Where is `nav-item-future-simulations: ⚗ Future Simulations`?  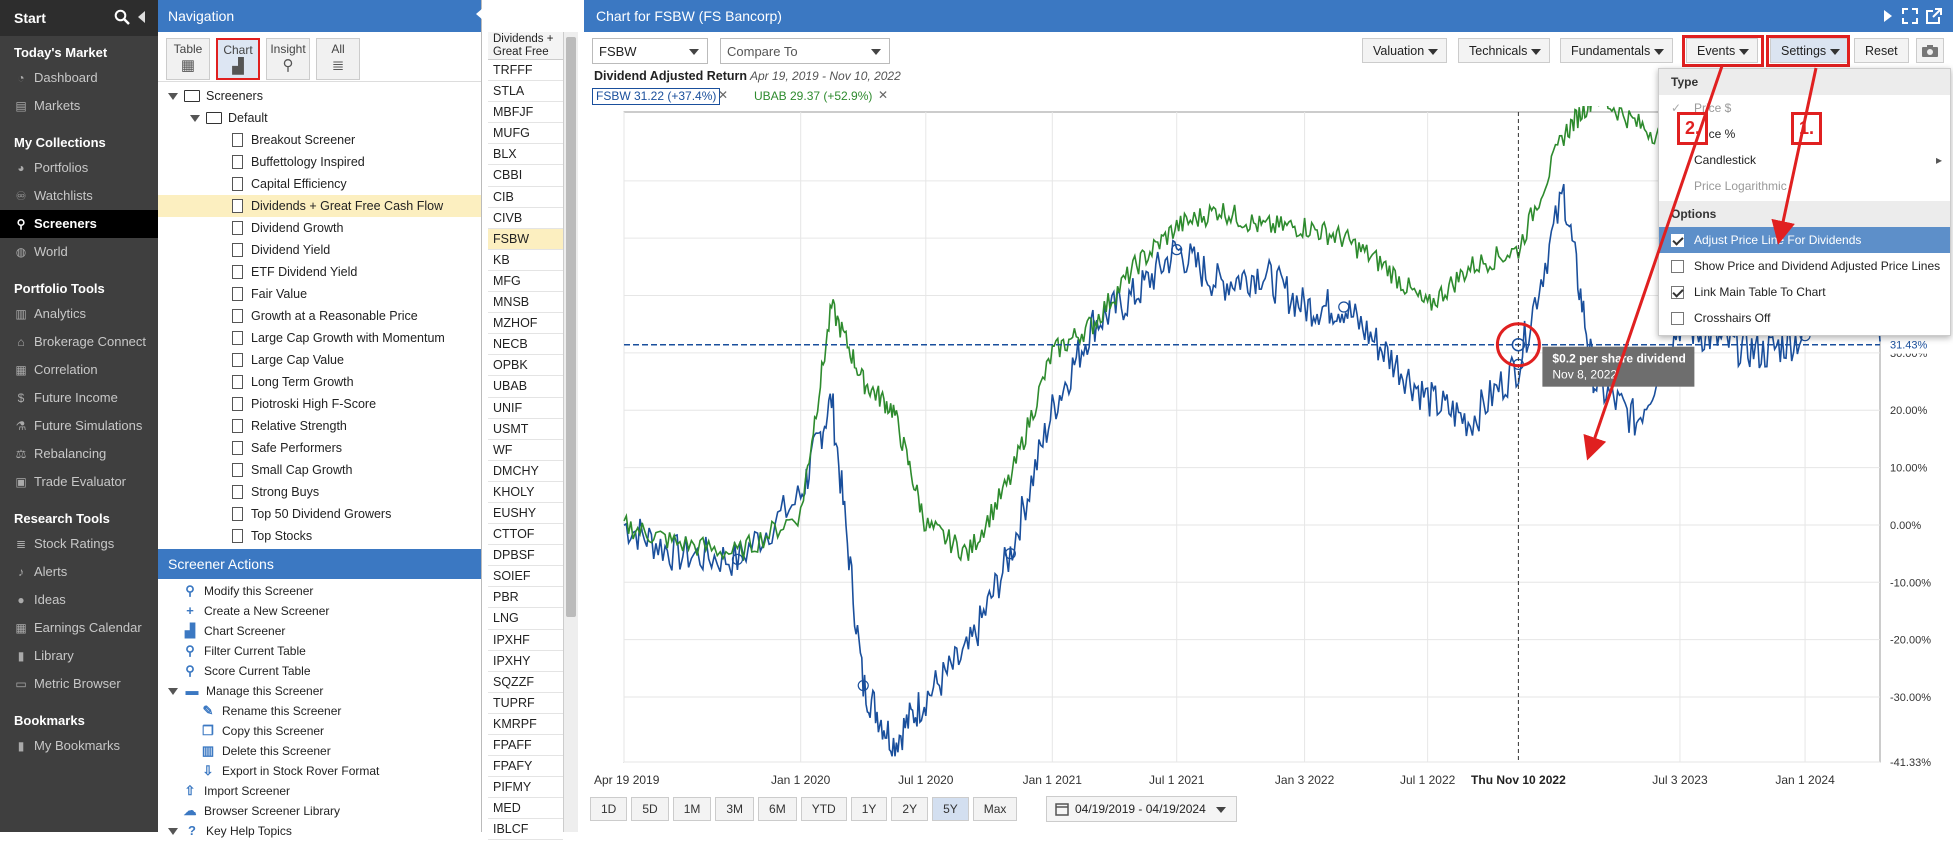
nav-item-future-simulations: ⚗ Future Simulations is located at coordinates (79, 426).